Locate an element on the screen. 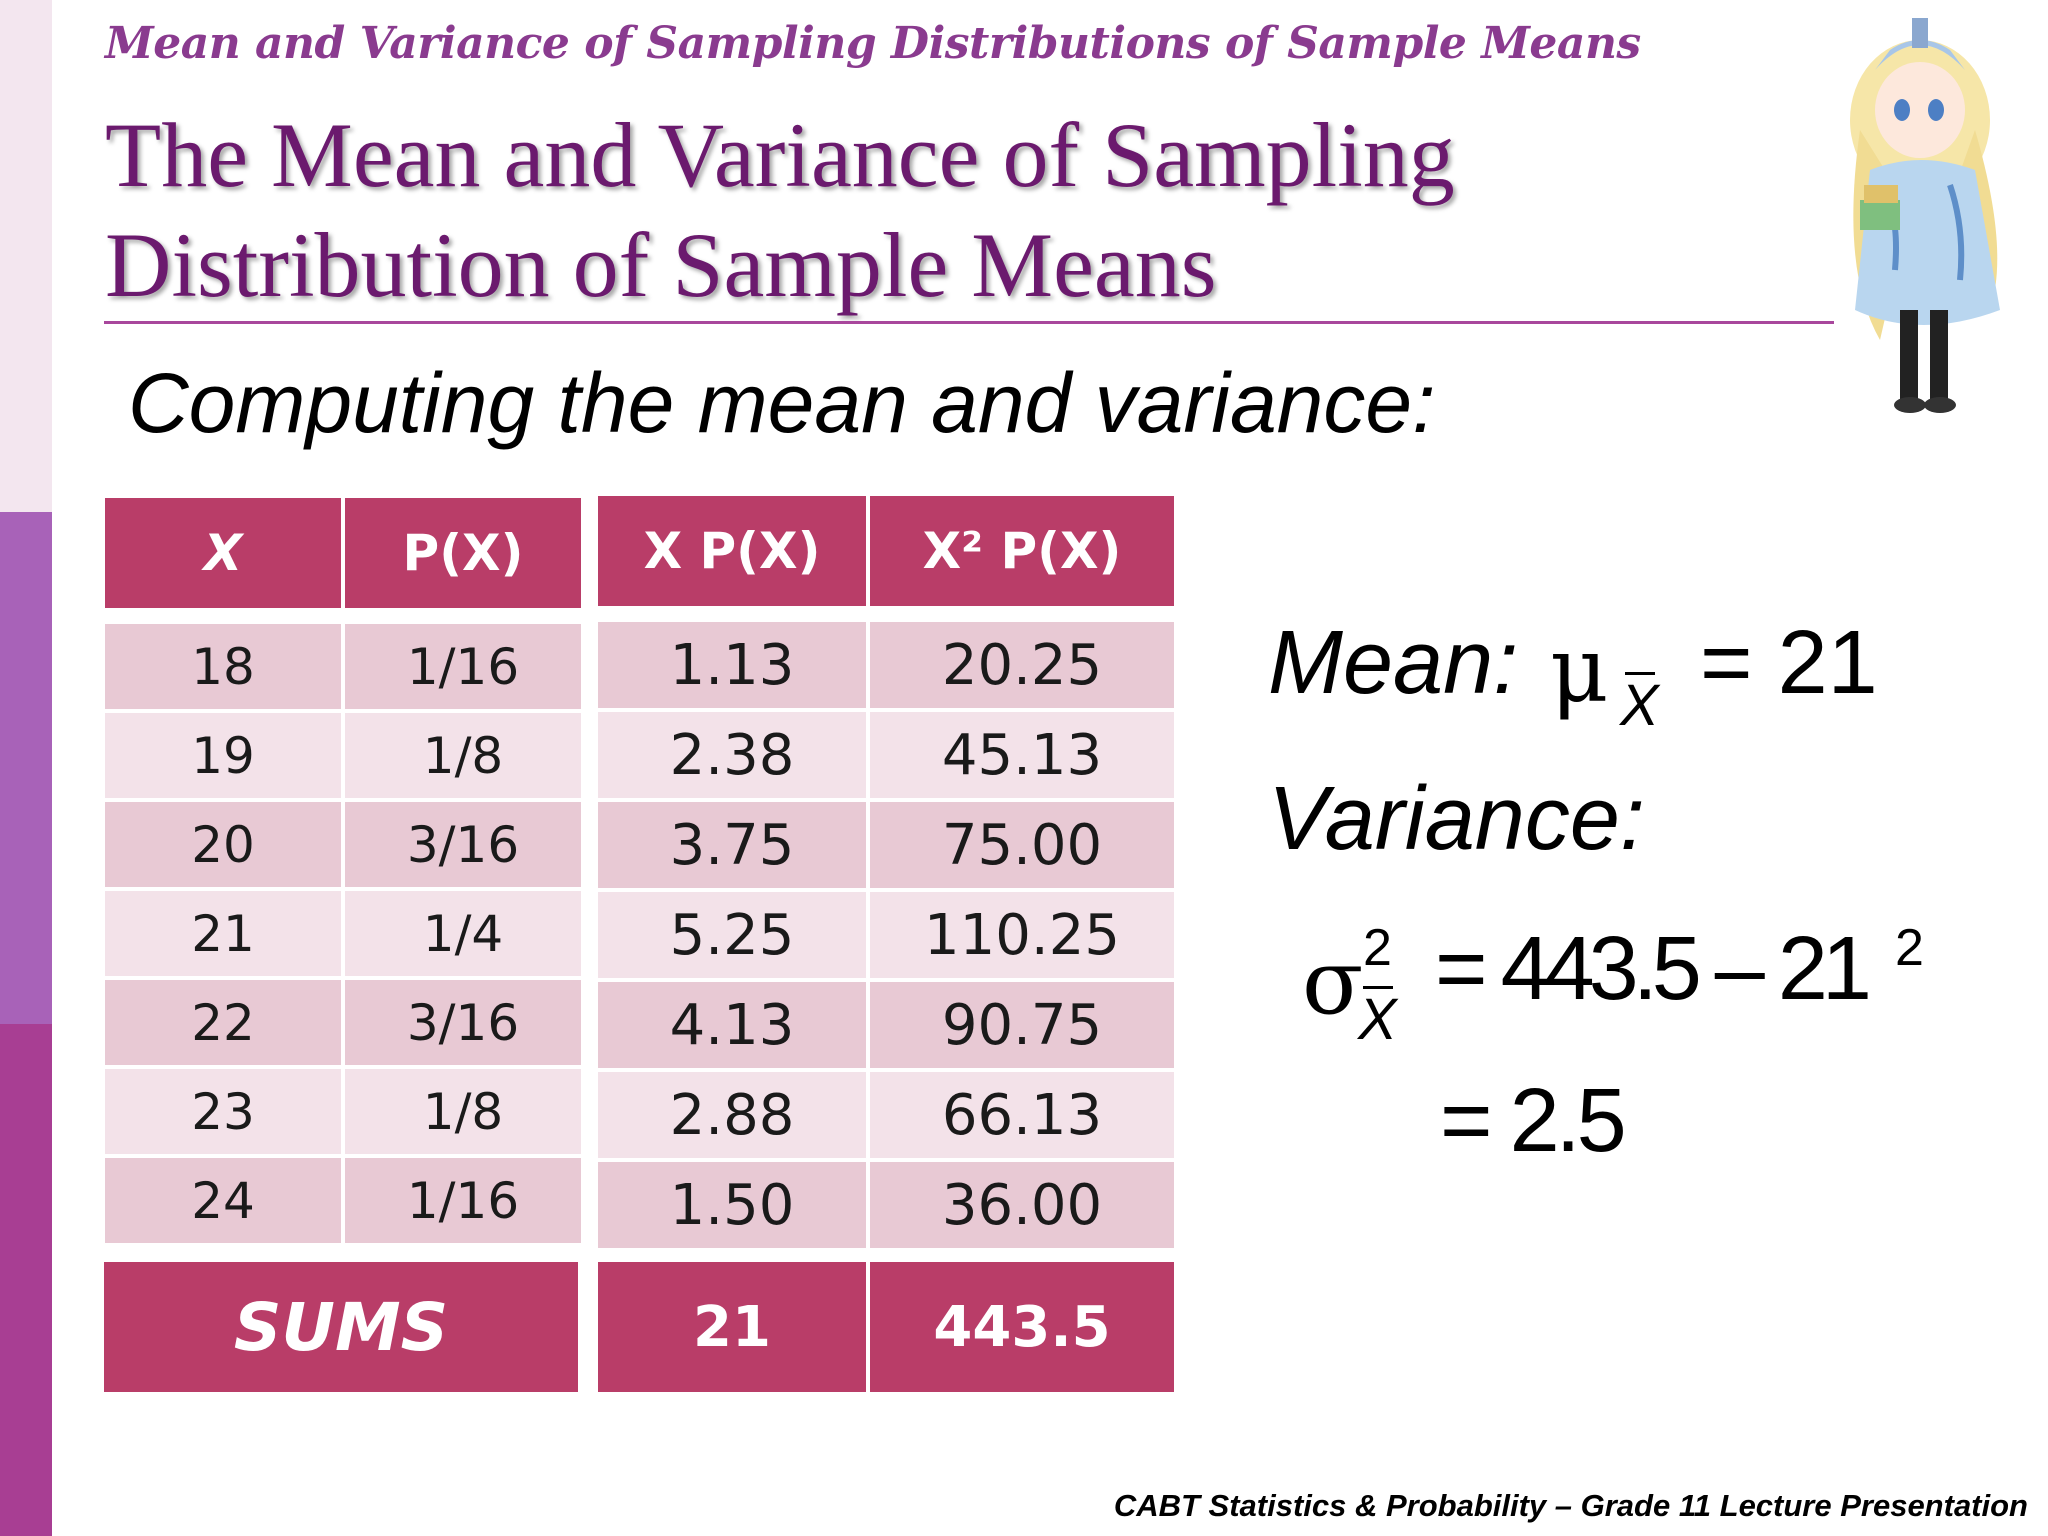  header-x2px: X² P(X) is located at coordinates (1022, 551).